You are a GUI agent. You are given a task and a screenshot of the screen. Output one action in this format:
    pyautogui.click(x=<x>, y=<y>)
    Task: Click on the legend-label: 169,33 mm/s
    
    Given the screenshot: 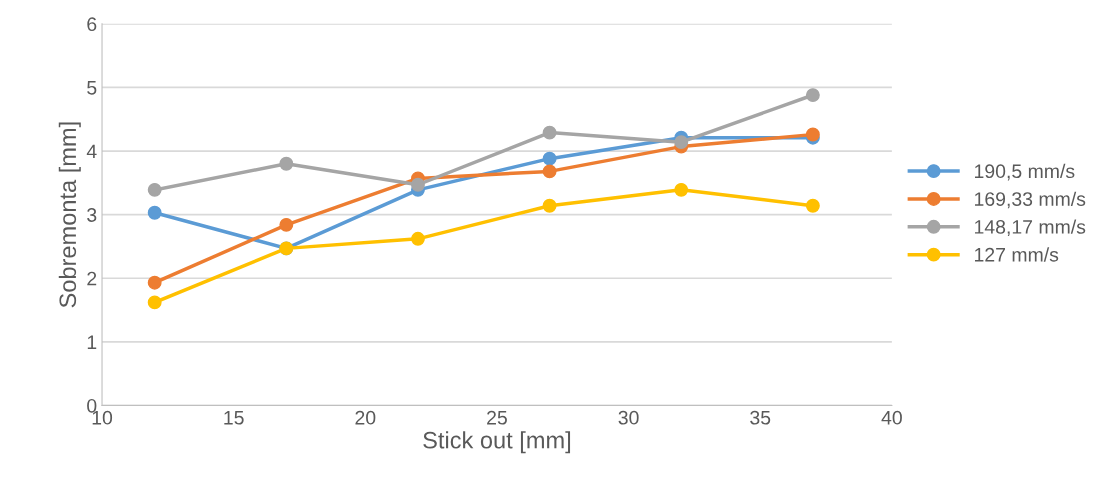 What is the action you would take?
    pyautogui.click(x=1030, y=200)
    